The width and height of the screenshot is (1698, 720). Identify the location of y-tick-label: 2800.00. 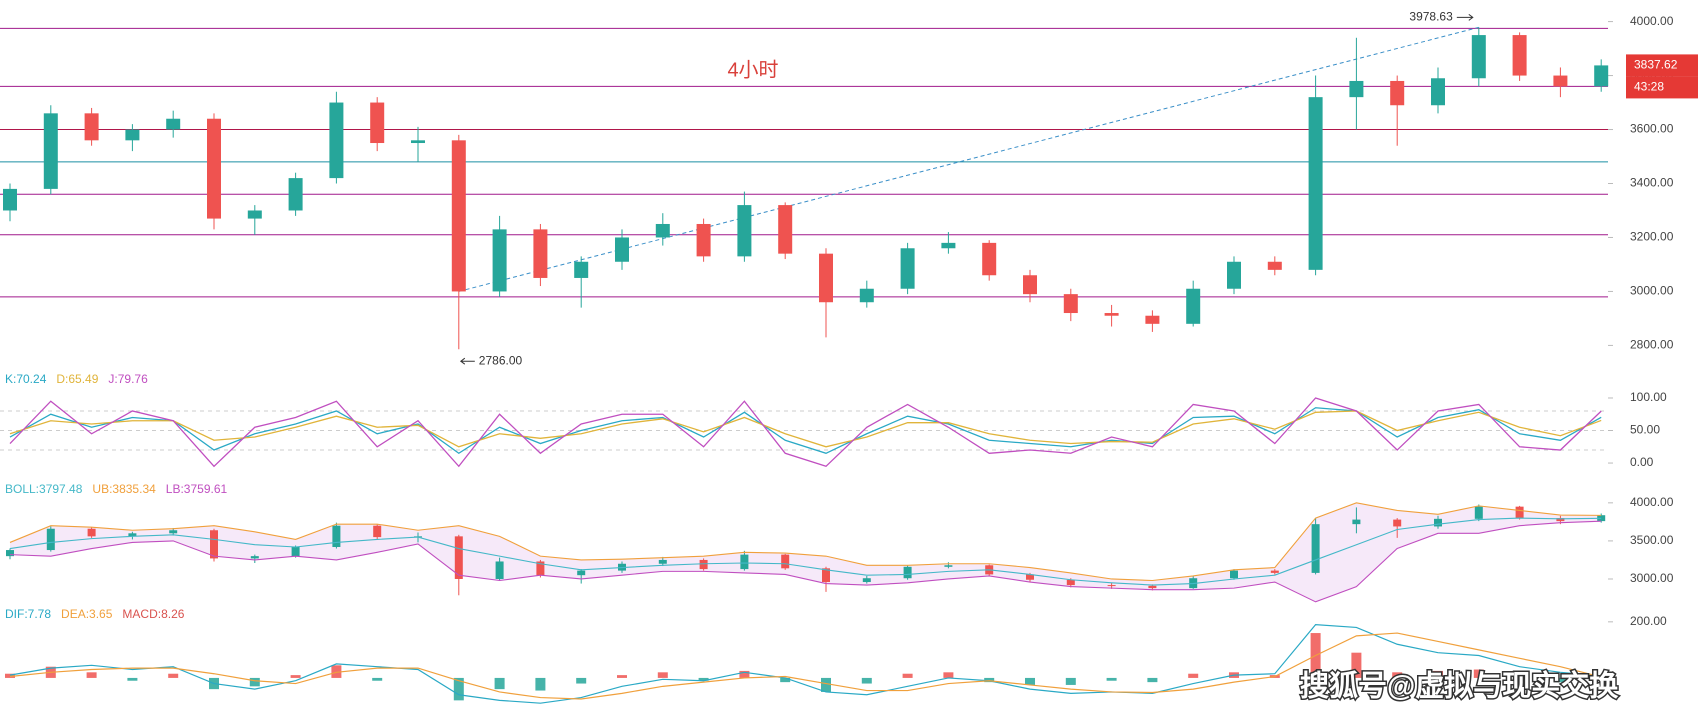
(1652, 345).